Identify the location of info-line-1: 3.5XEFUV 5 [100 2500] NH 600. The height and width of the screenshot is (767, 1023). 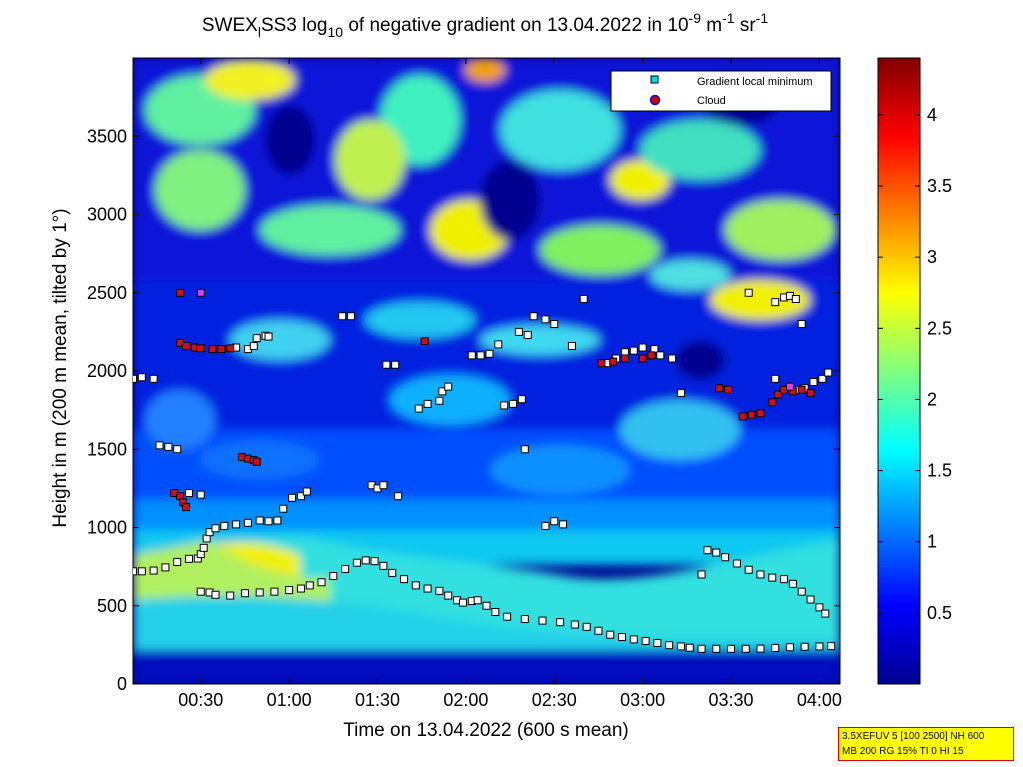
(913, 736).